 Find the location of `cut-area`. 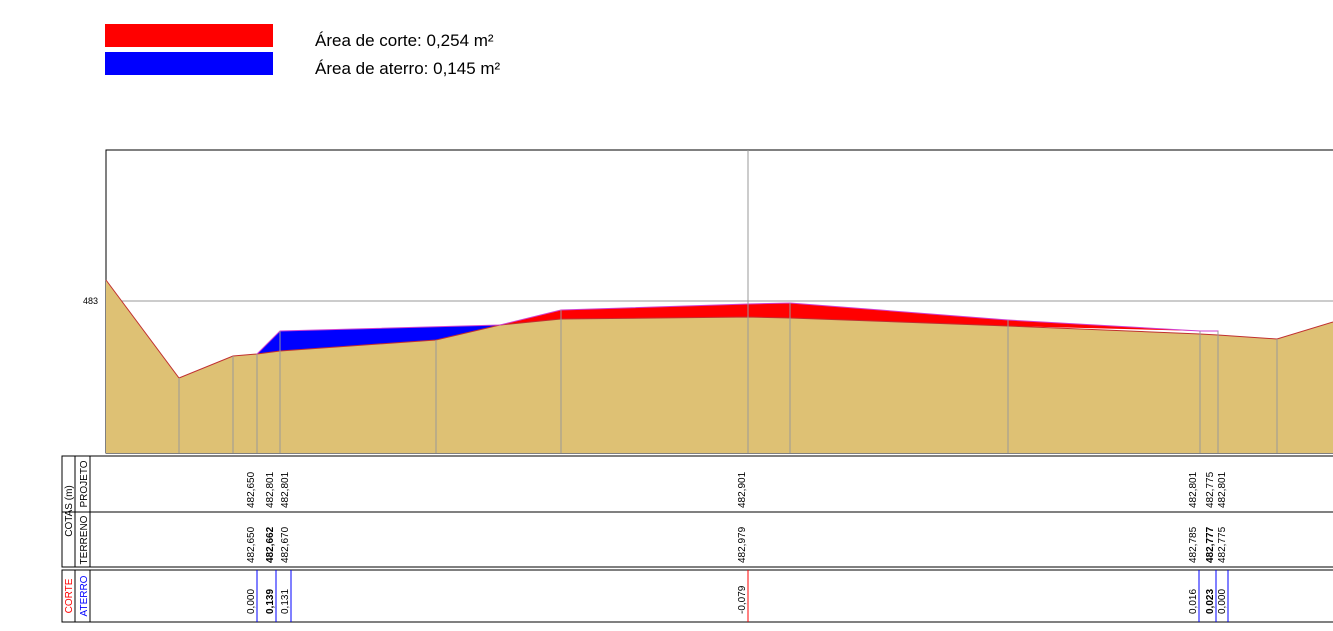

cut-area is located at coordinates (850, 317).